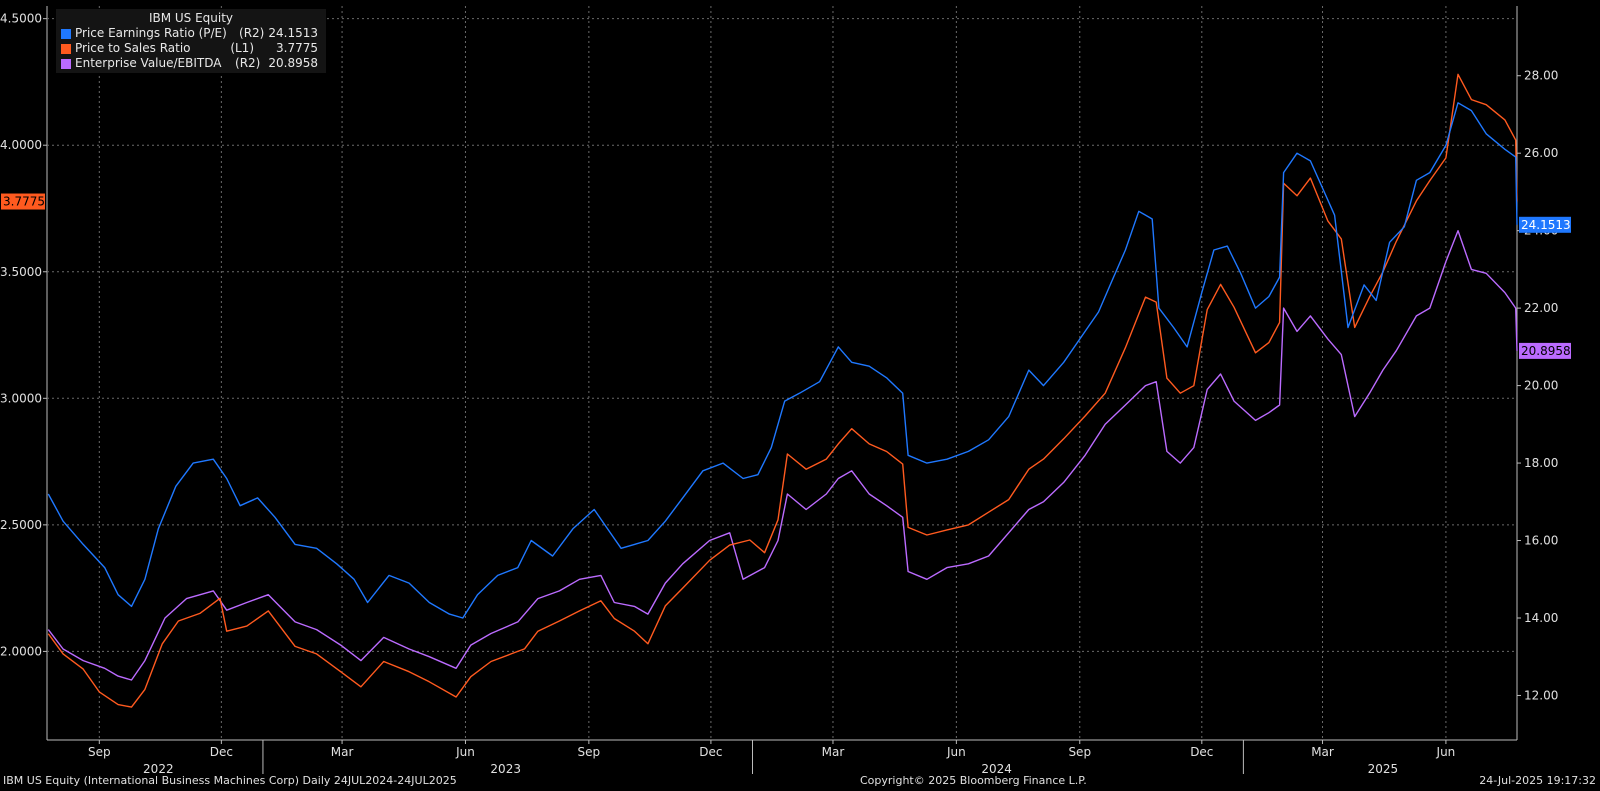 The image size is (1600, 791). Describe the element at coordinates (1537, 780) in the screenshot. I see `footer-timestamp: 24-Jul-2025 19:17:32` at that location.